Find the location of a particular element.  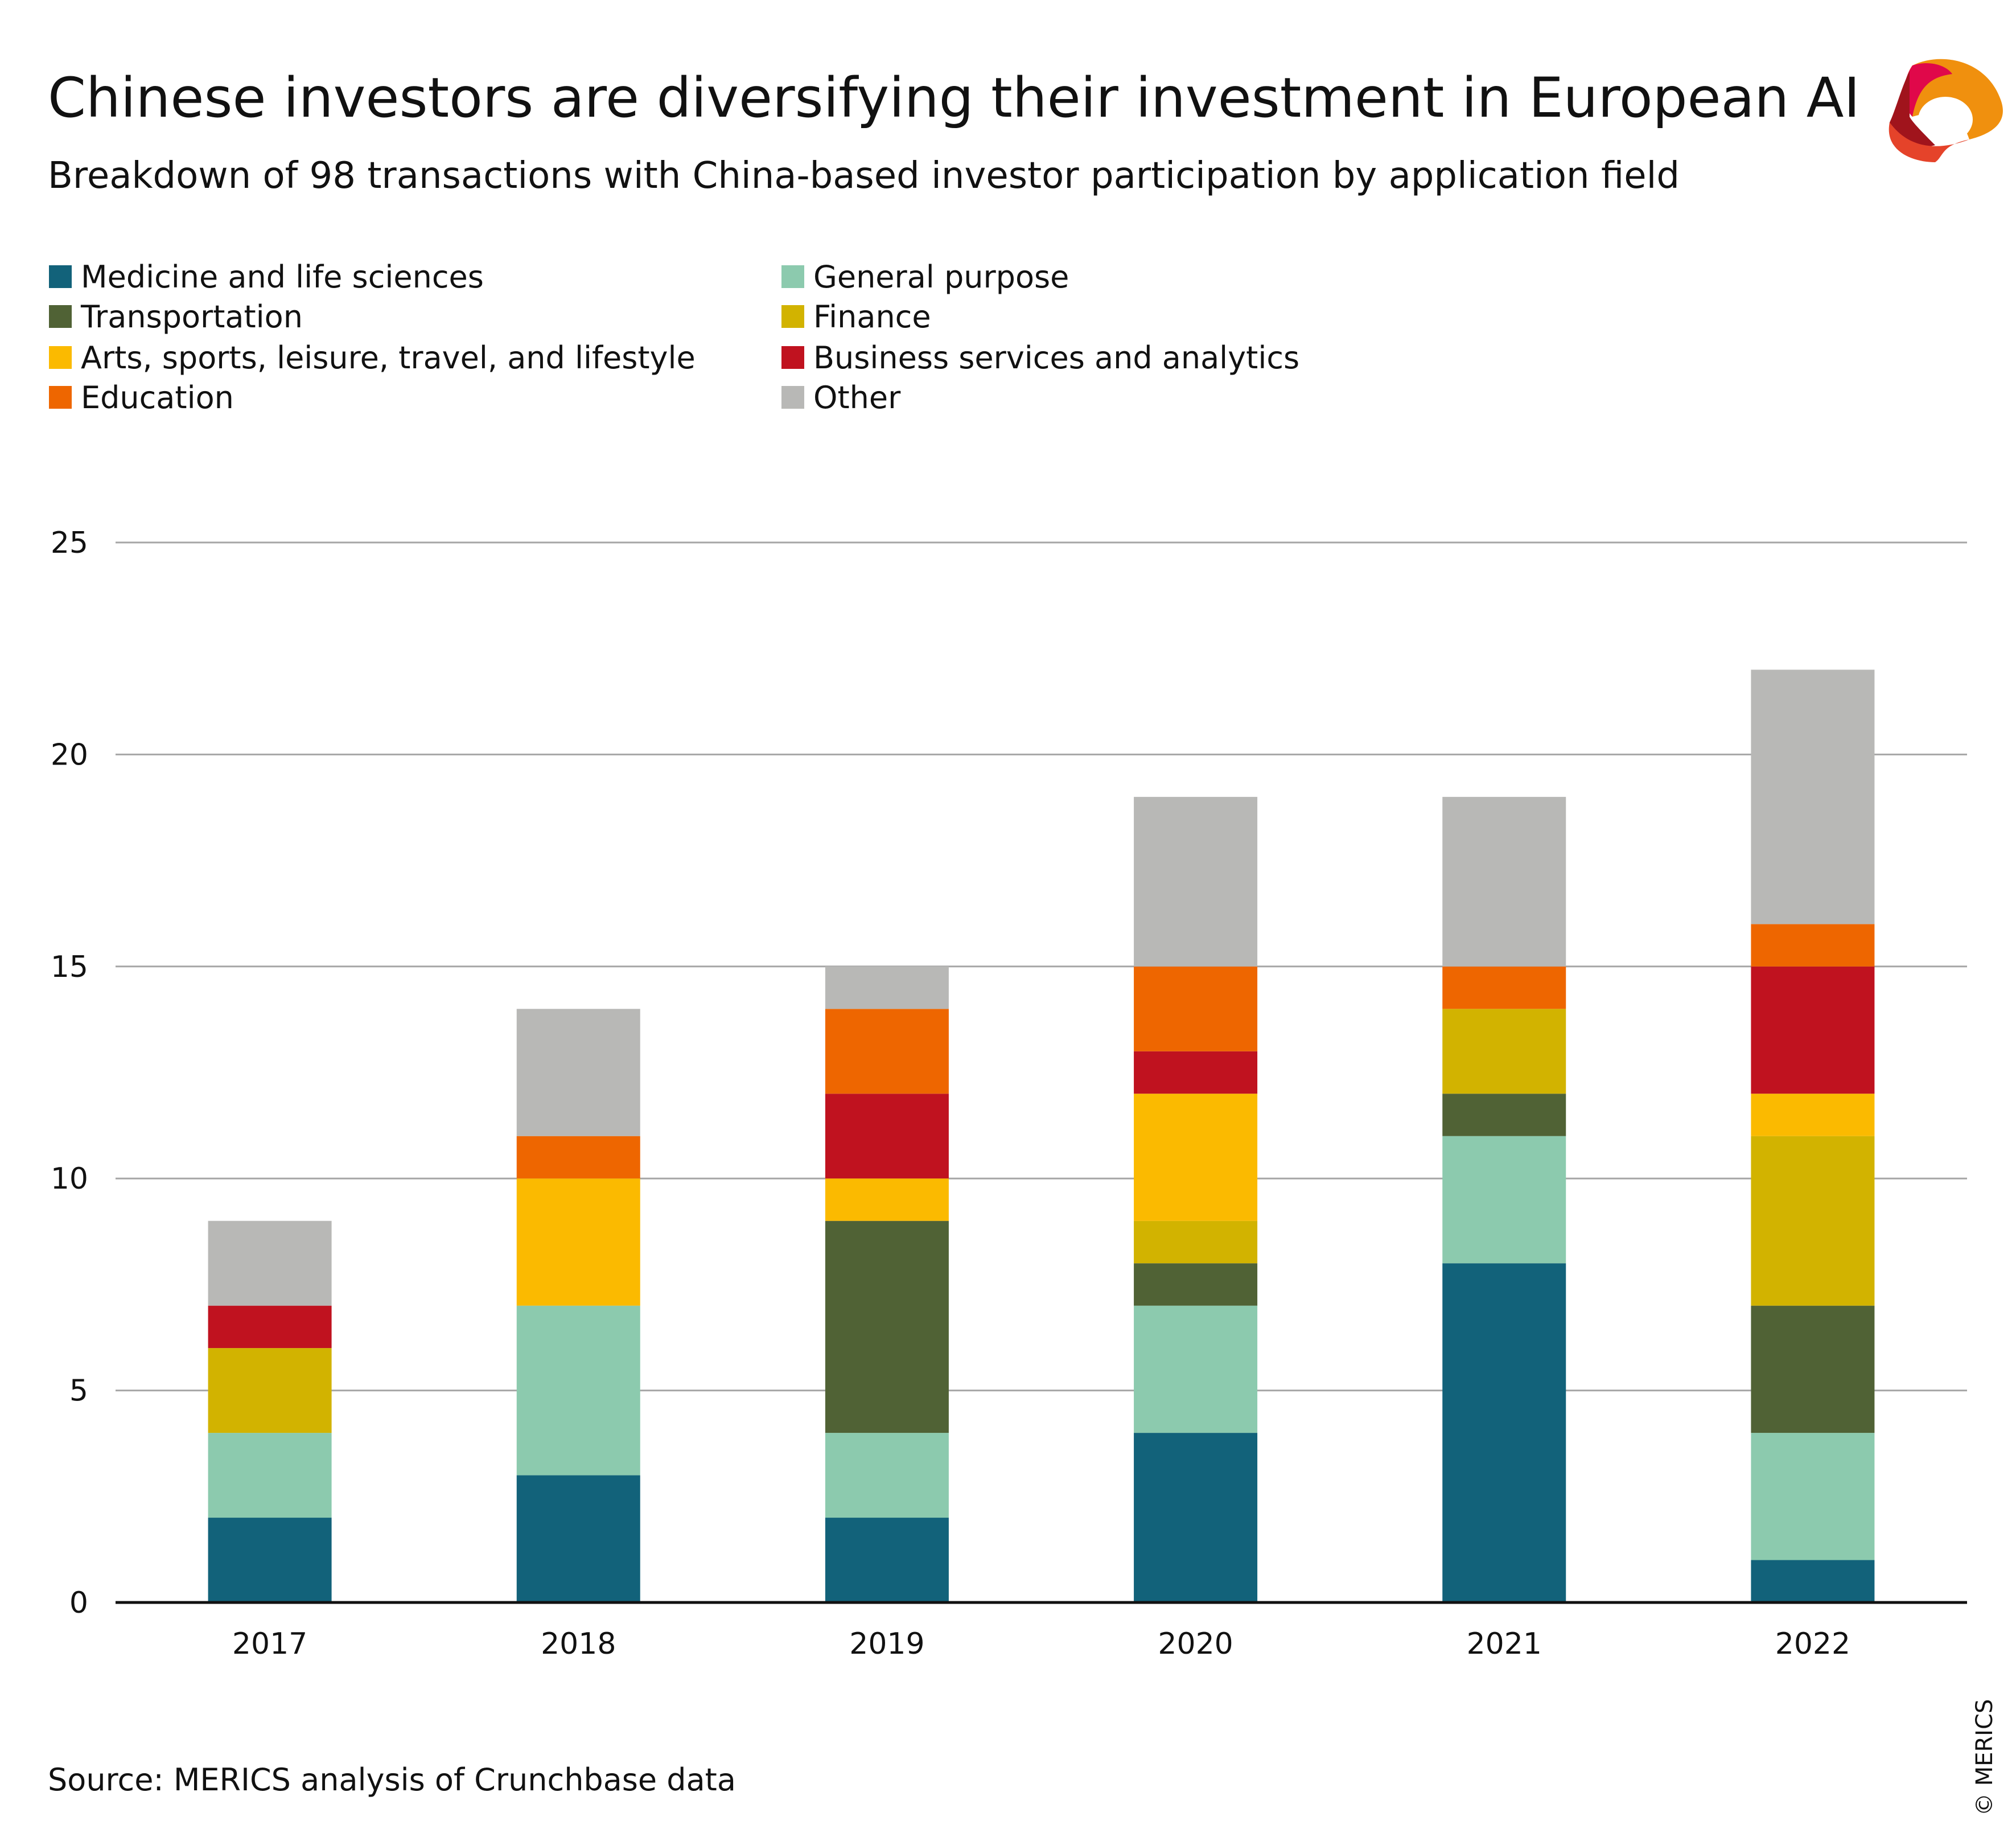

legend-label: Other is located at coordinates (857, 398).